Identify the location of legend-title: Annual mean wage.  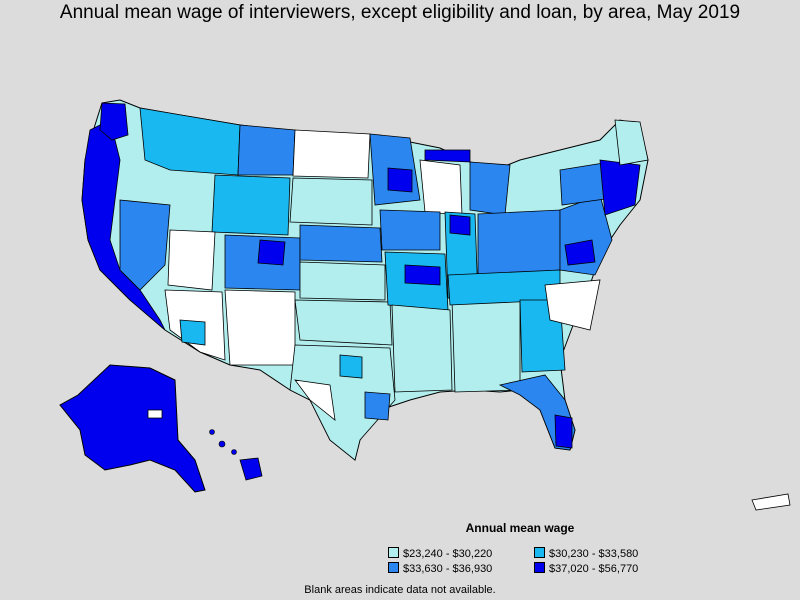
(520, 528).